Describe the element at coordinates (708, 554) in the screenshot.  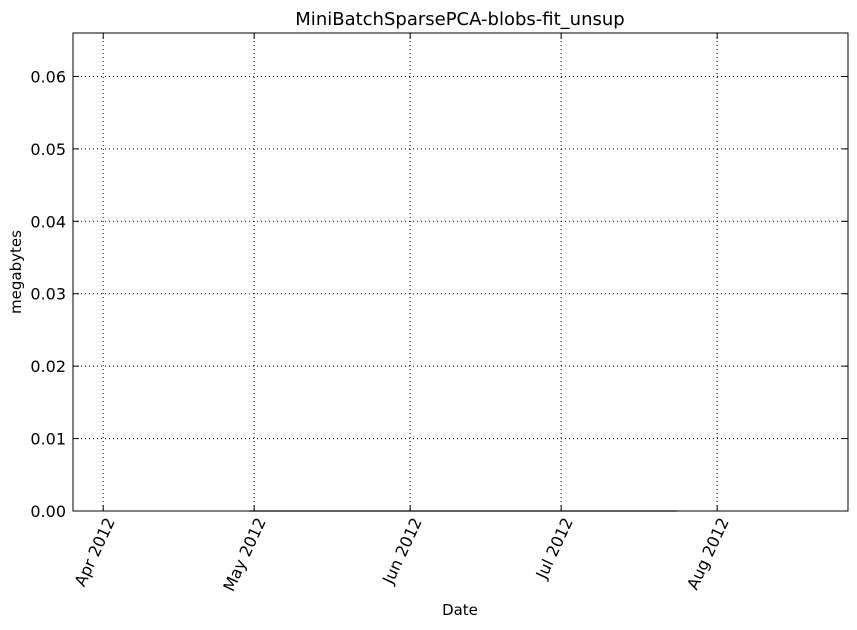
I see `x-tick-label: Aug 2012` at that location.